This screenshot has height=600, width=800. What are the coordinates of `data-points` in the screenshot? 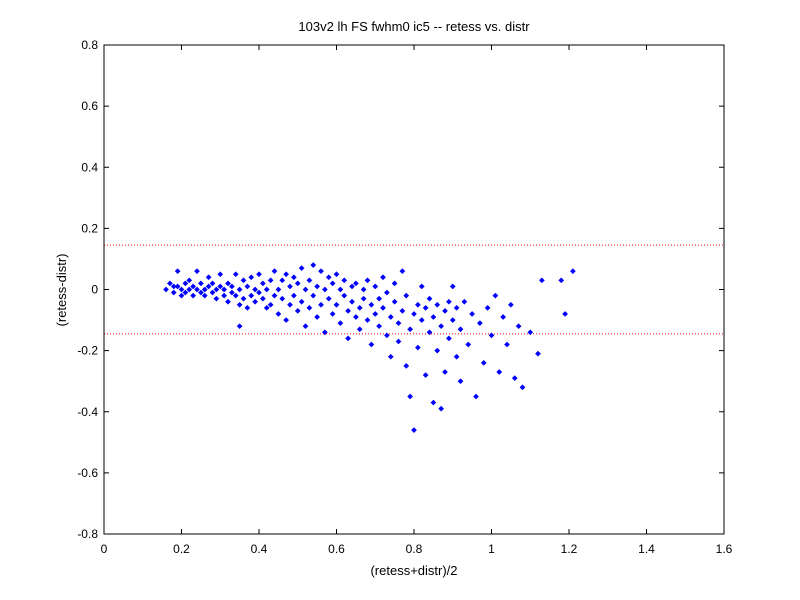 It's located at (369, 348).